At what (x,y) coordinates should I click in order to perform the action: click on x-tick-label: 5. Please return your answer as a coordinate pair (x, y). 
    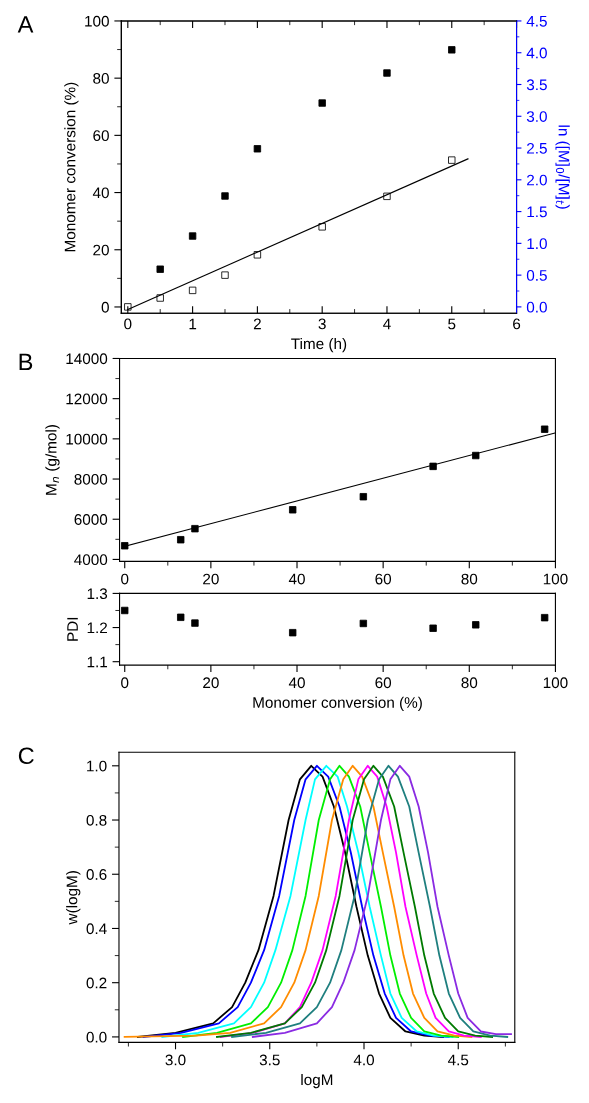
    Looking at the image, I should click on (452, 324).